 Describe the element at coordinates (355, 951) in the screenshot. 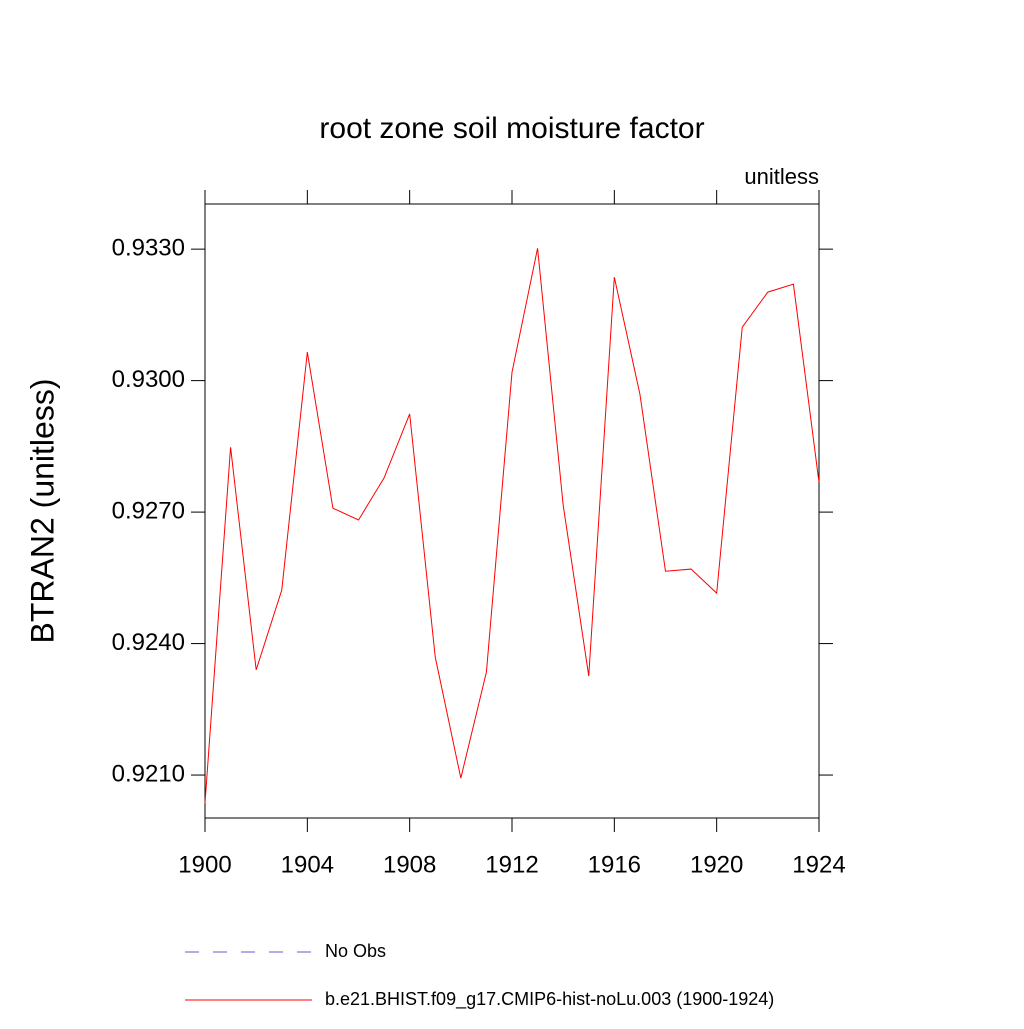

I see `legend-label: No Obs` at that location.